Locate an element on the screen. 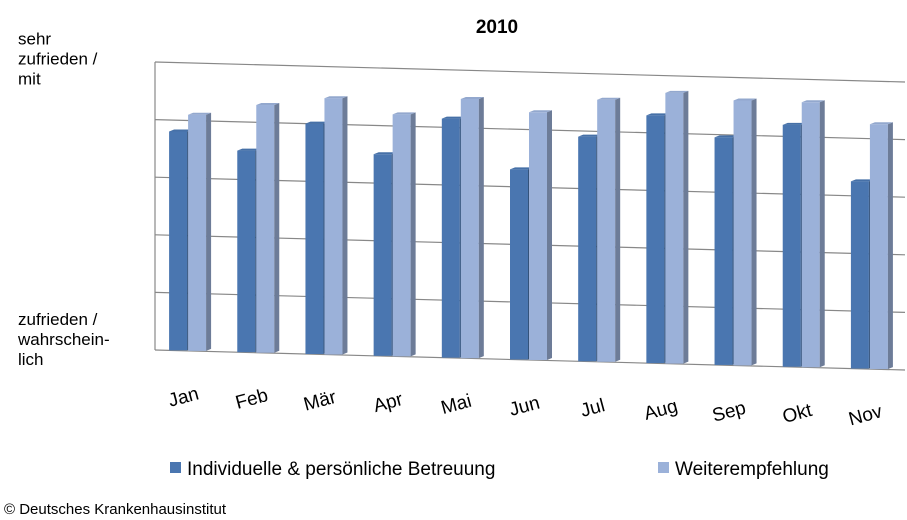 This screenshot has height=520, width=907. x-tick-label: Mai is located at coordinates (456, 405).